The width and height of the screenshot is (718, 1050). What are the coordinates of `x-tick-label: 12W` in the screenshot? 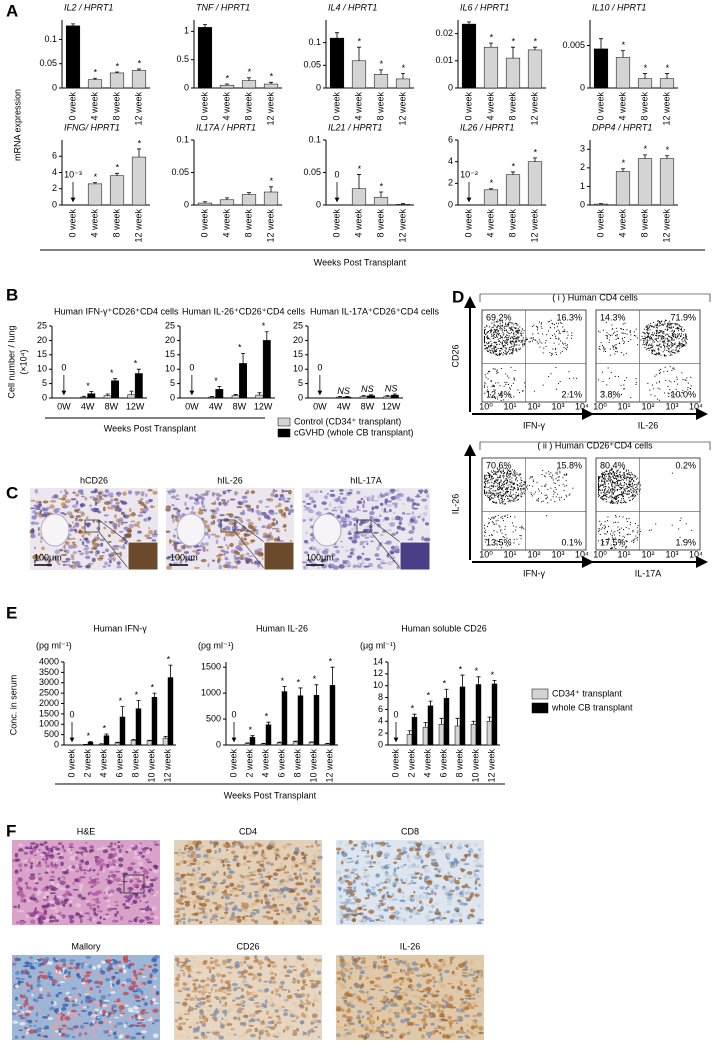 It's located at (263, 406).